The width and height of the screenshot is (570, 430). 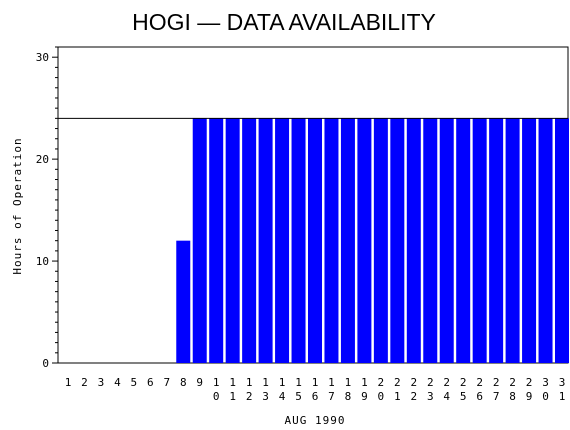 I want to click on x-tick-label: 1, so click(x=68, y=382).